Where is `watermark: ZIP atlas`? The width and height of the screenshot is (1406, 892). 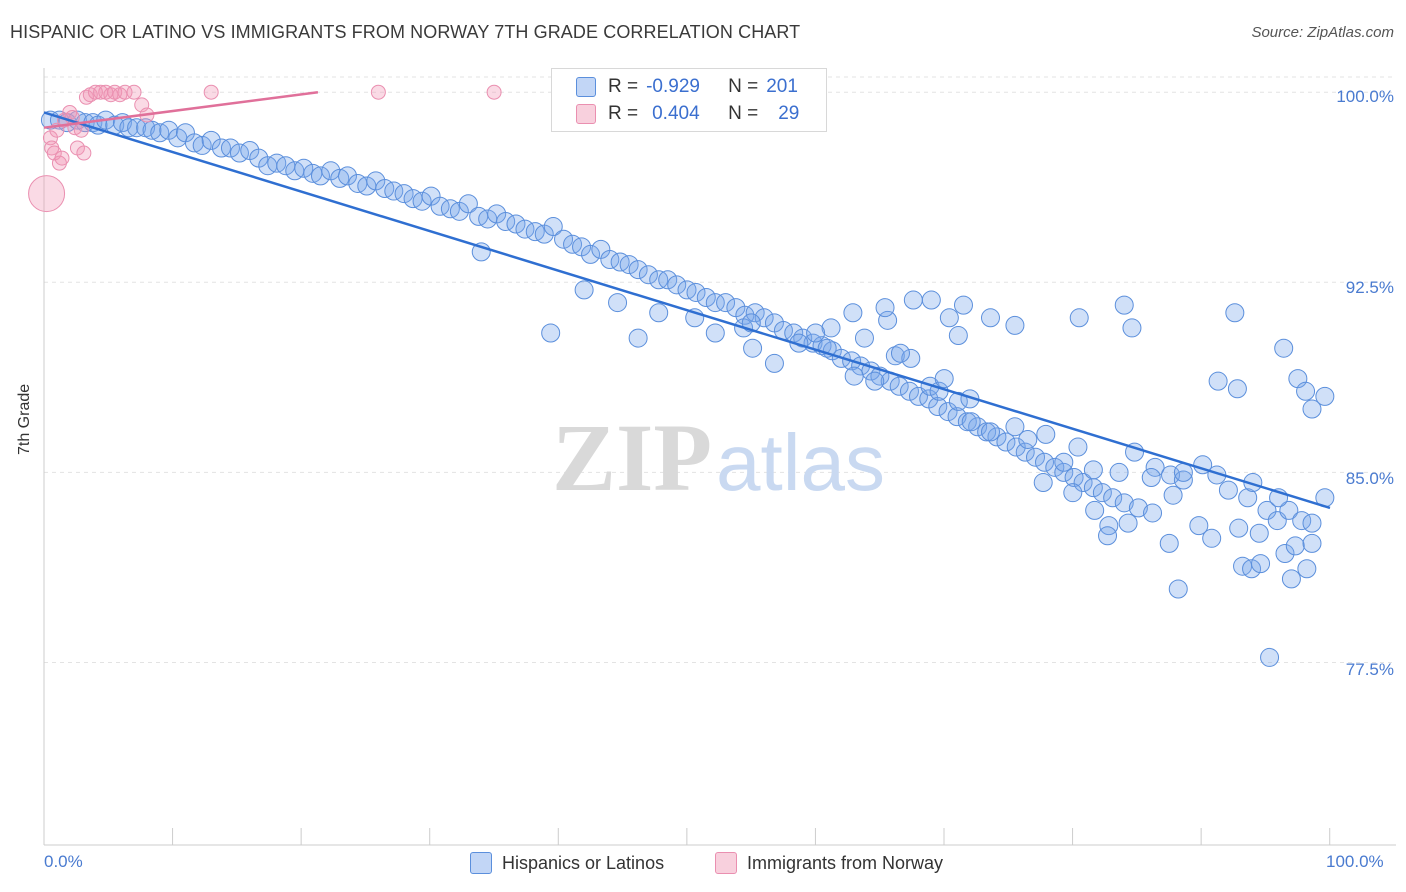 watermark: ZIP atlas is located at coordinates (718, 457).